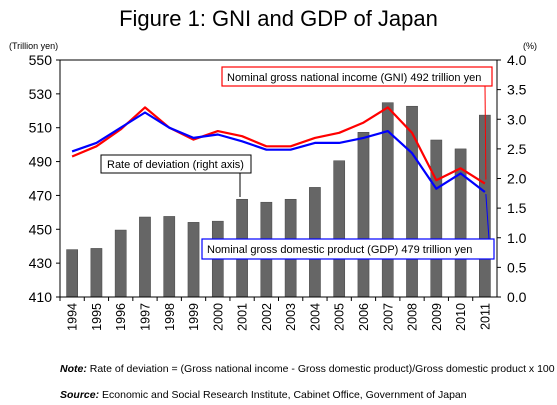  Describe the element at coordinates (267, 317) in the screenshot. I see `x-tick-label-2002: 2002` at that location.